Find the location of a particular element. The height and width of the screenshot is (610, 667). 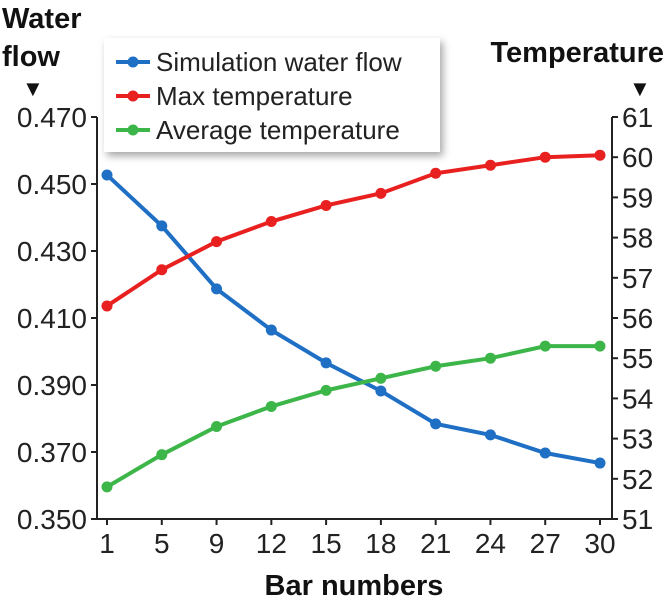

left-tick-label: 0.410 is located at coordinates (52, 318).